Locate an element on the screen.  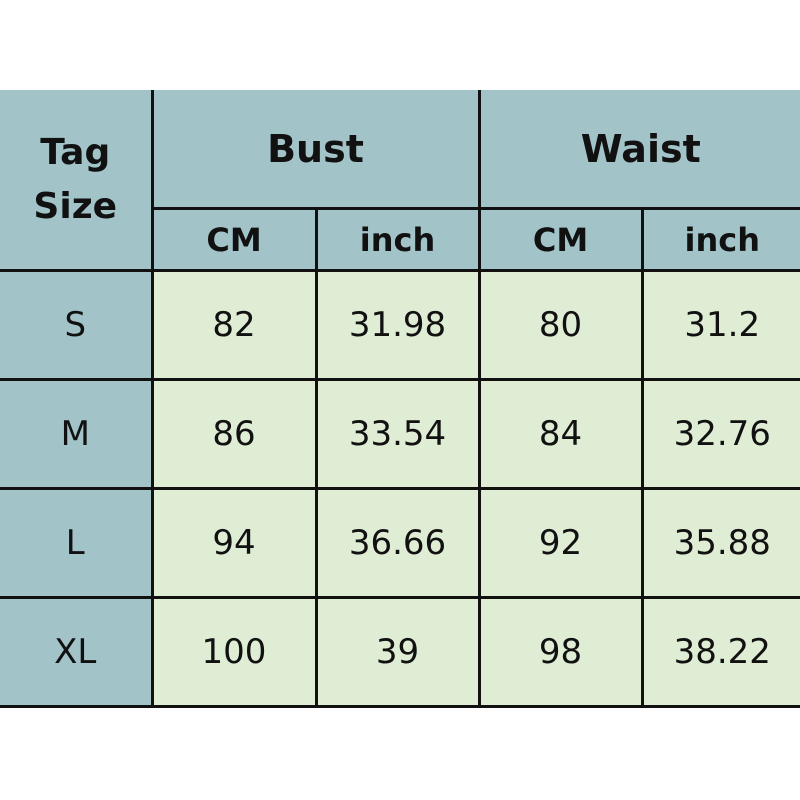
bust-inch-cell: 31.98 is located at coordinates (397, 325).